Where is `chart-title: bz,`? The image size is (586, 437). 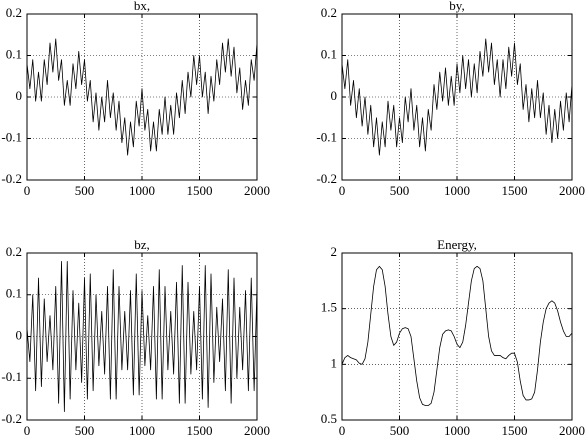 chart-title: bz, is located at coordinates (142, 244).